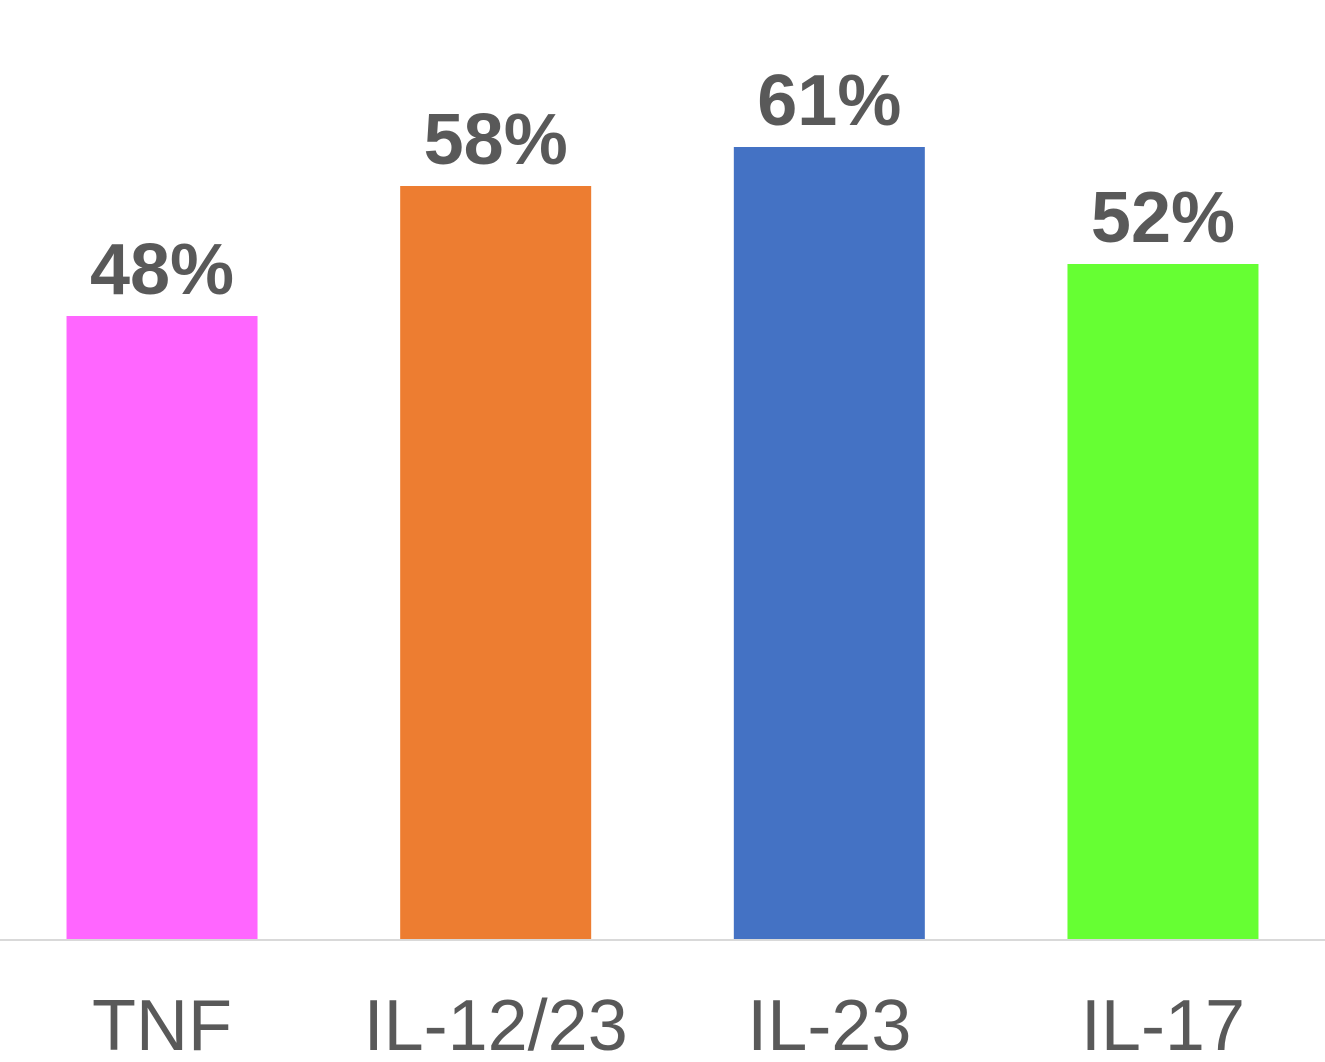 This screenshot has width=1325, height=1062. What do you see at coordinates (162, 1024) in the screenshot?
I see `category-label-tnf: TNF` at bounding box center [162, 1024].